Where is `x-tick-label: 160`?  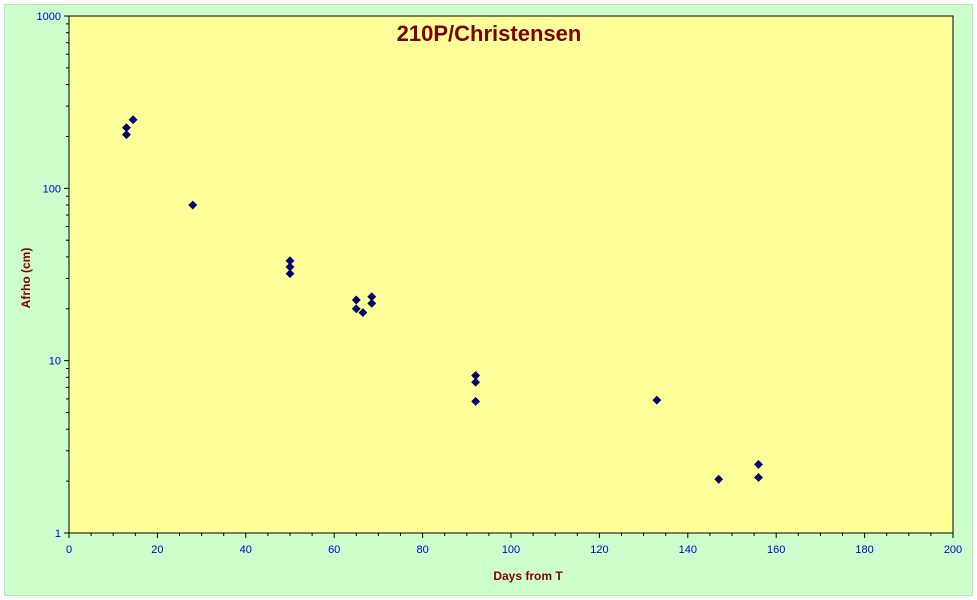 x-tick-label: 160 is located at coordinates (776, 550).